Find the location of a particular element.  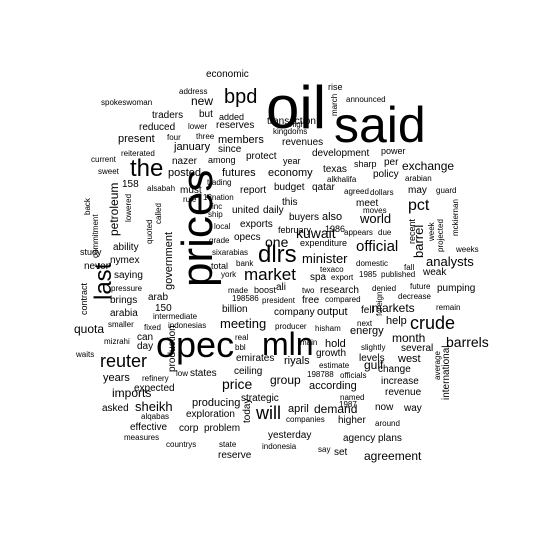

word-lowered: lowered is located at coordinates (128, 207).